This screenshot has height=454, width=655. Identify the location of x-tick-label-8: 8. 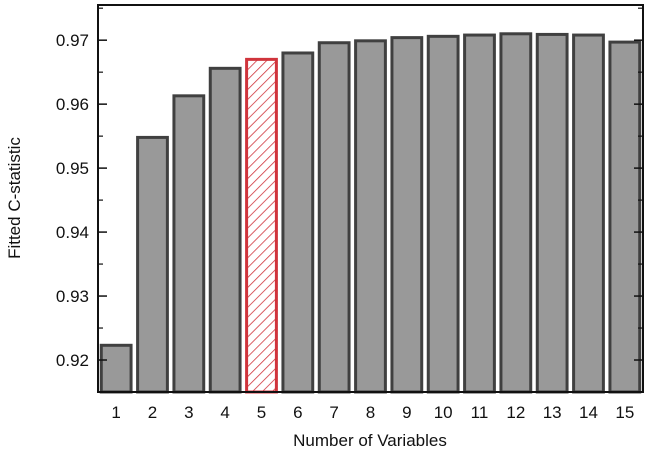
(370, 412).